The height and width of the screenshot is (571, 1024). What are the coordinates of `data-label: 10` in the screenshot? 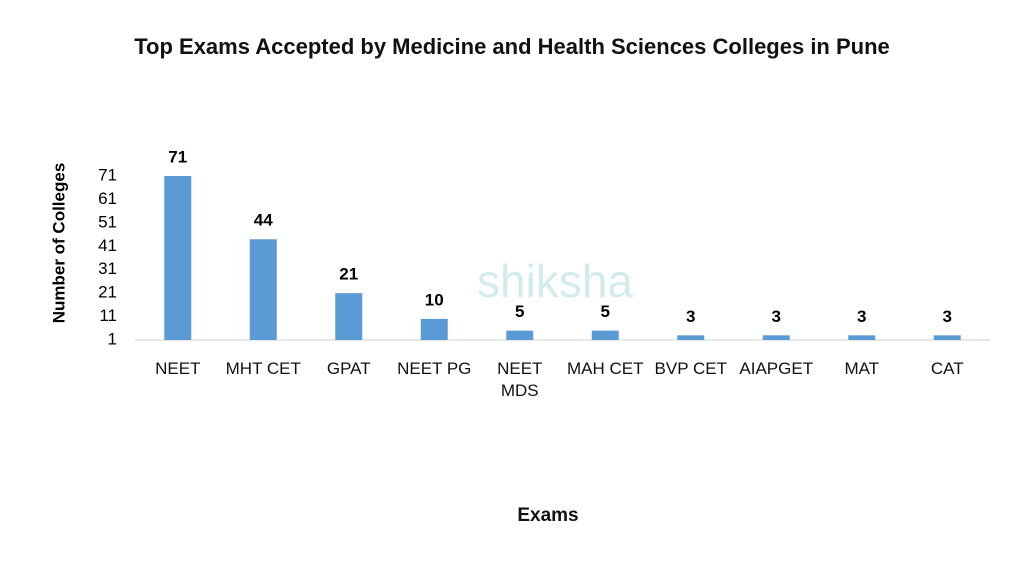 It's located at (434, 299).